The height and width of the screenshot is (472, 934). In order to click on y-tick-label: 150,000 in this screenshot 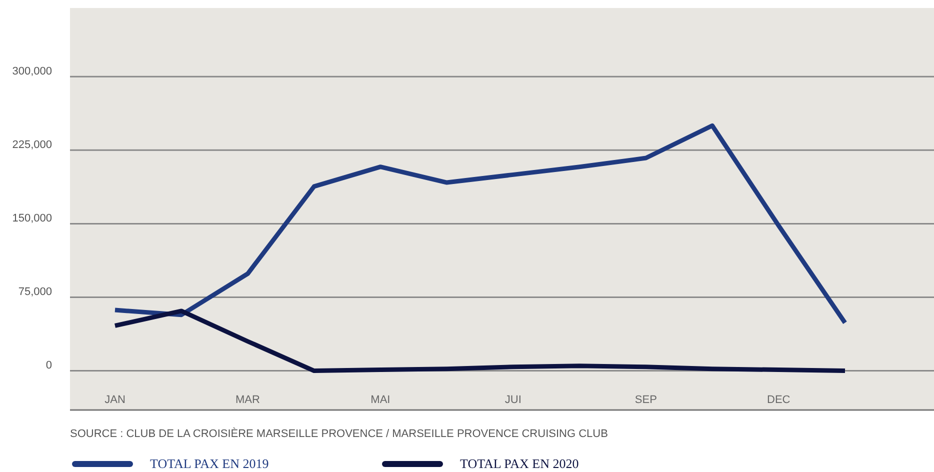, I will do `click(32, 218)`.